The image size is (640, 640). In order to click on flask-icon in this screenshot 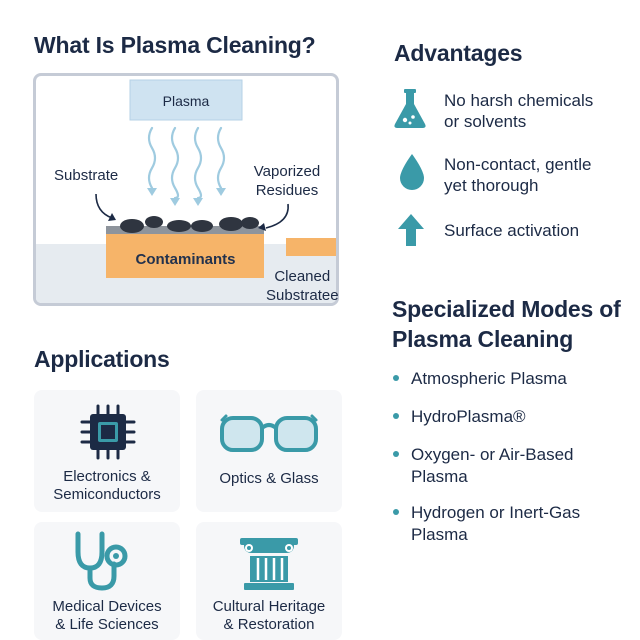, I will do `click(410, 108)`.